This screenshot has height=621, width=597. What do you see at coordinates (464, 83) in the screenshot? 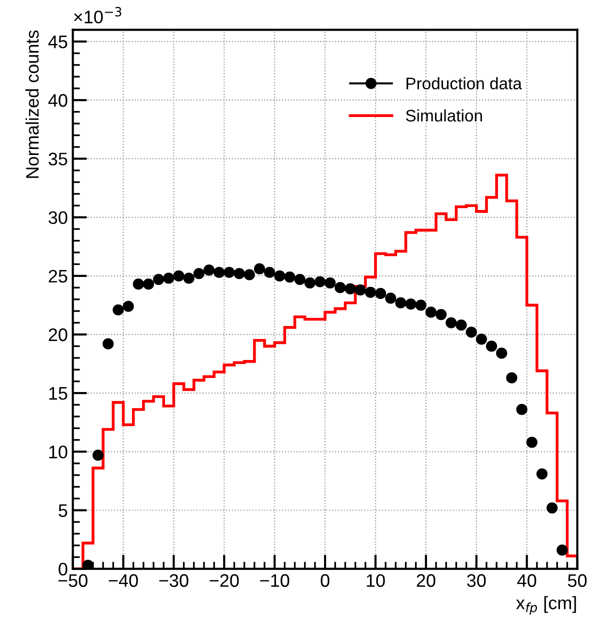
I see `legend-label: Production data` at bounding box center [464, 83].